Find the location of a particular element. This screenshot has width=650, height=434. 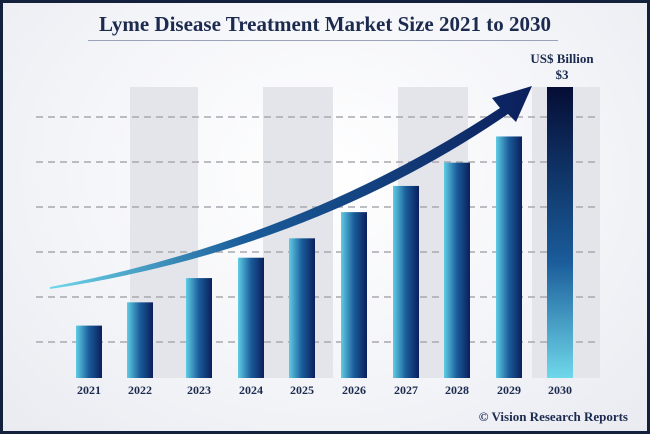

bar-2024 is located at coordinates (251, 317).